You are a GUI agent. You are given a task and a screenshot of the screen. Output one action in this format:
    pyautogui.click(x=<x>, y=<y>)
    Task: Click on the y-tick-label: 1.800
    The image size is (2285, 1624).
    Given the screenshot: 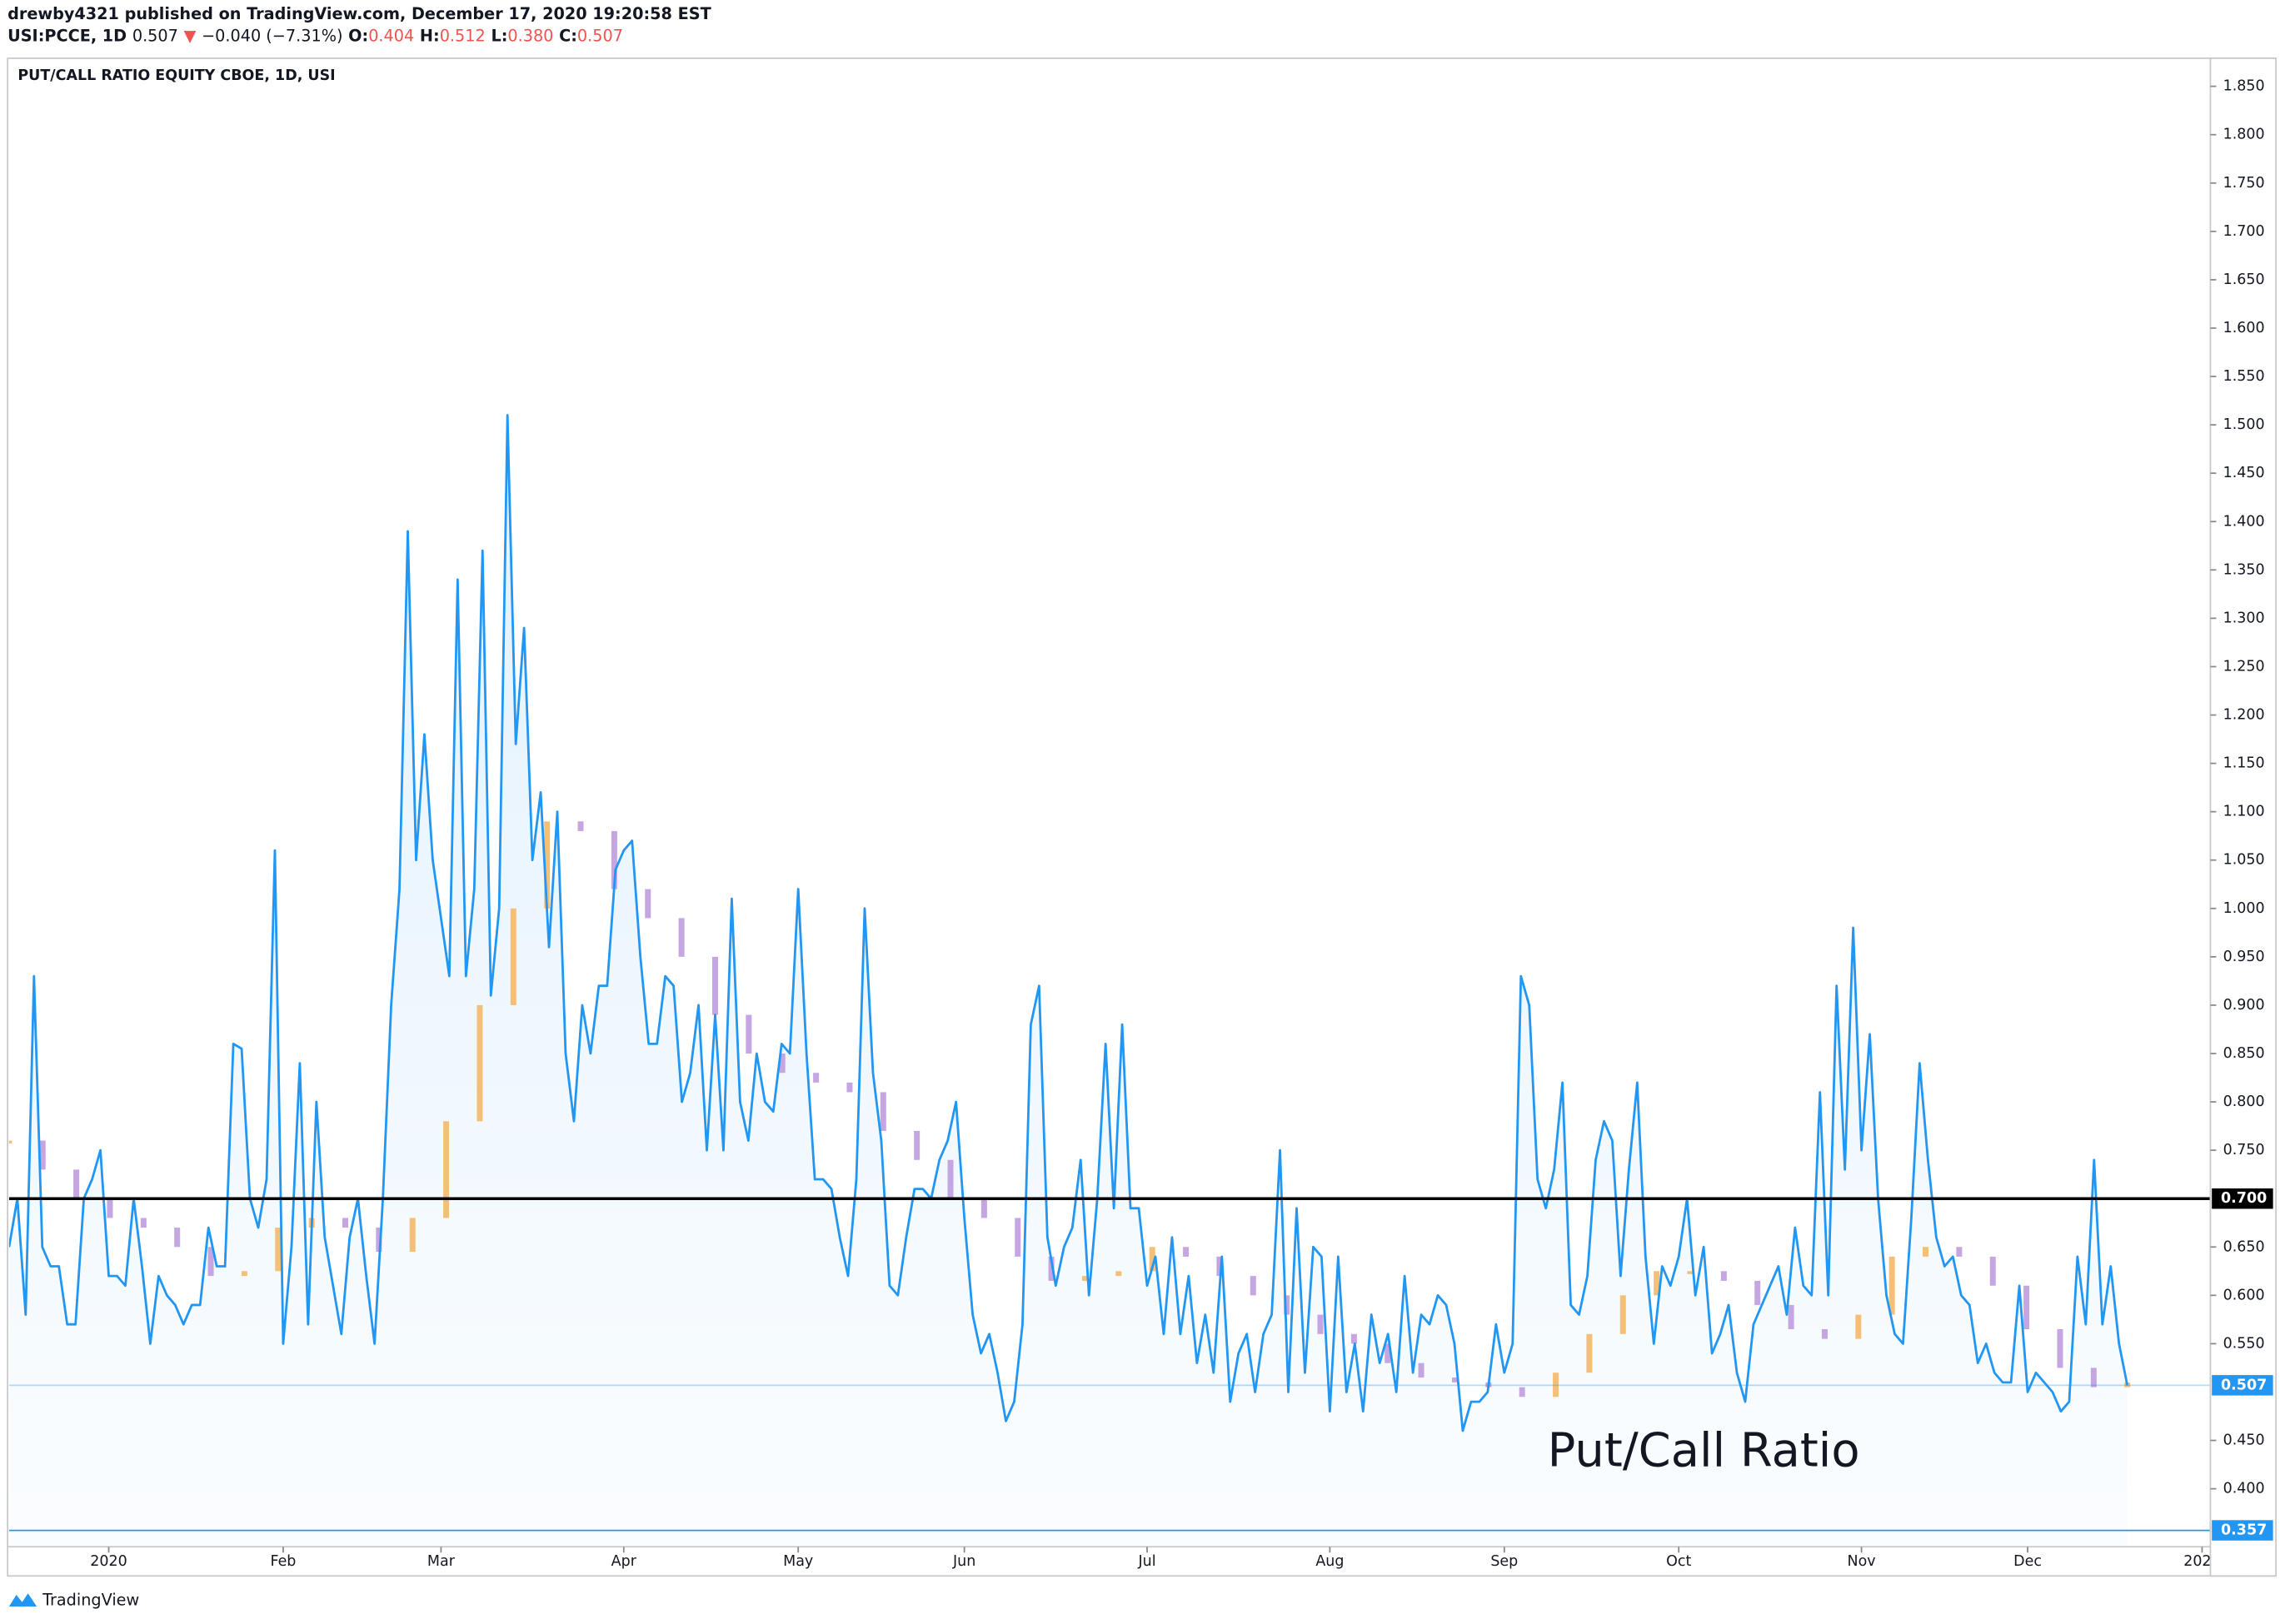 What is the action you would take?
    pyautogui.click(x=2244, y=135)
    